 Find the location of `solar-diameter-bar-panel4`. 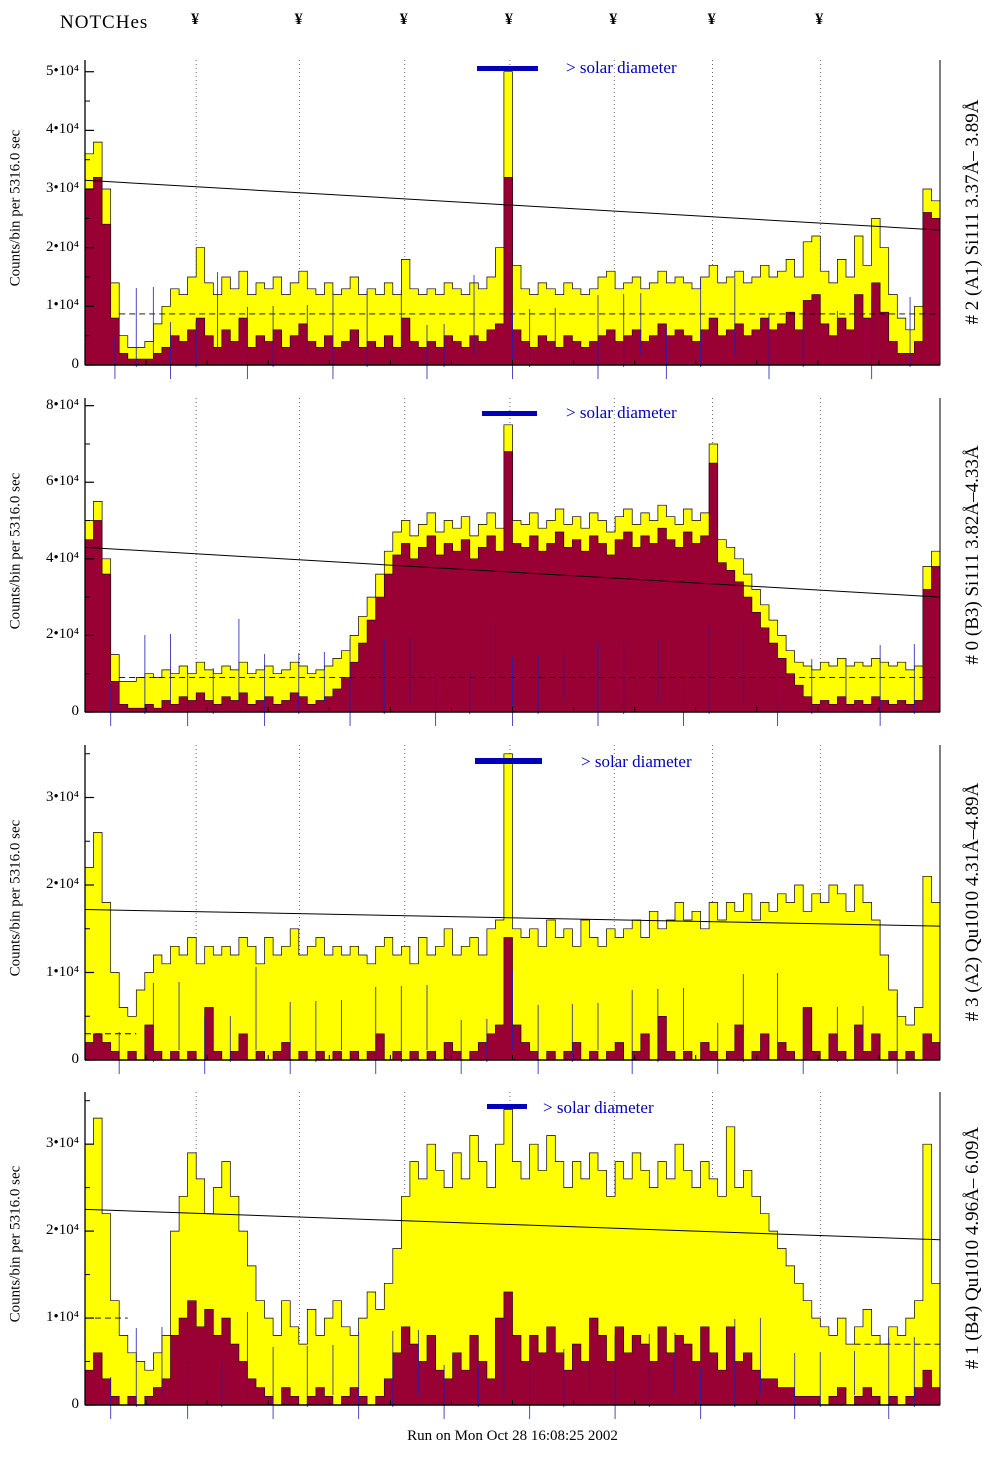

solar-diameter-bar-panel4 is located at coordinates (507, 1106).